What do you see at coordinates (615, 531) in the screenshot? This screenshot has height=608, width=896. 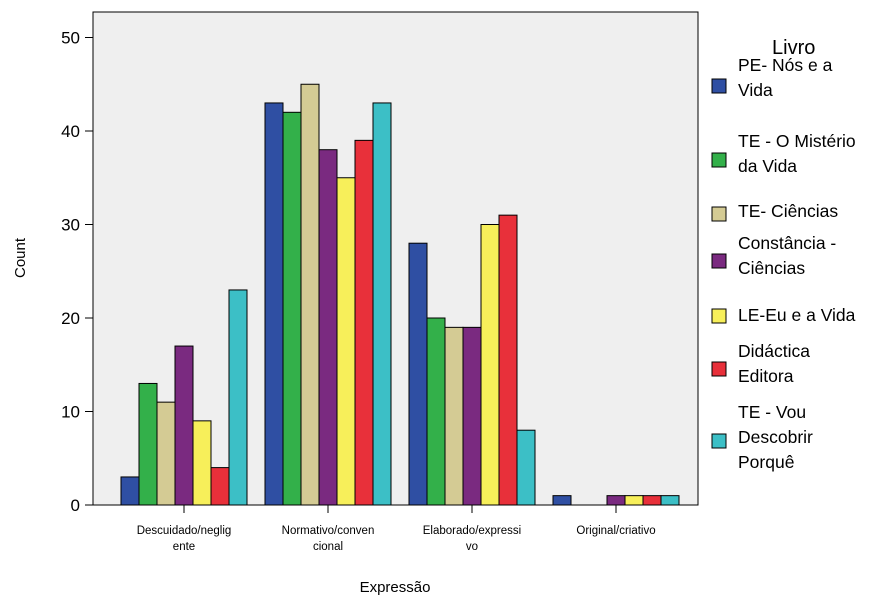 I see `x-tick-label: Original/criativo` at bounding box center [615, 531].